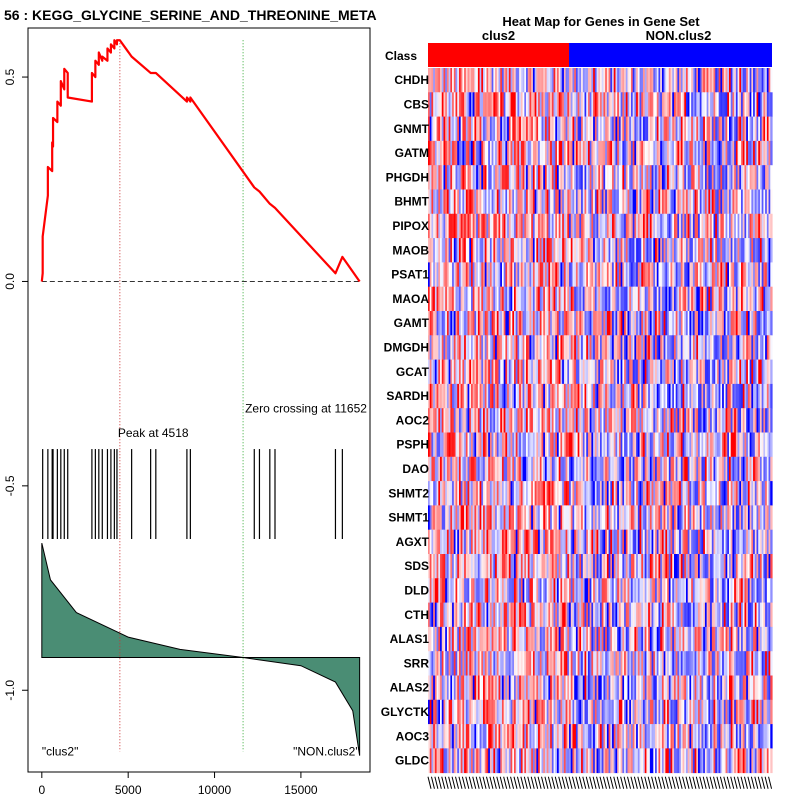  Describe the element at coordinates (128, 790) in the screenshot. I see `x-tick-label: 5000` at that location.